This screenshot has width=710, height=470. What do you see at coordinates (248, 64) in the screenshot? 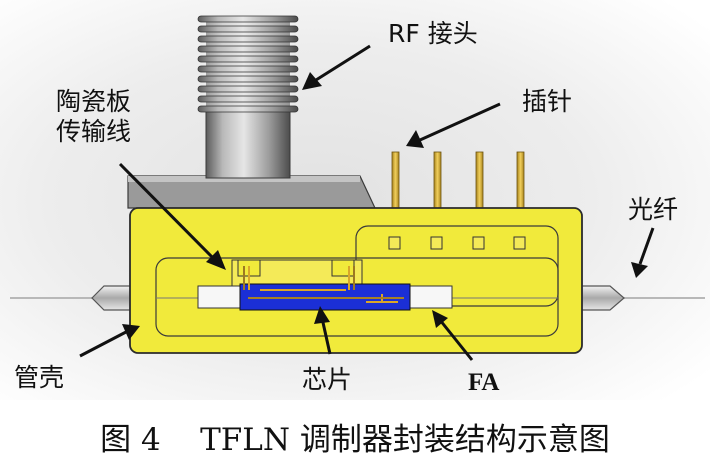
I see `rf-connector-thread` at bounding box center [248, 64].